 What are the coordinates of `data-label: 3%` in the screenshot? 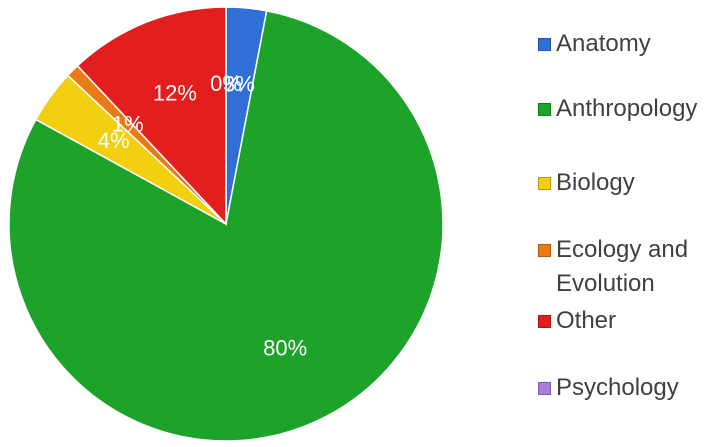 It's located at (239, 84).